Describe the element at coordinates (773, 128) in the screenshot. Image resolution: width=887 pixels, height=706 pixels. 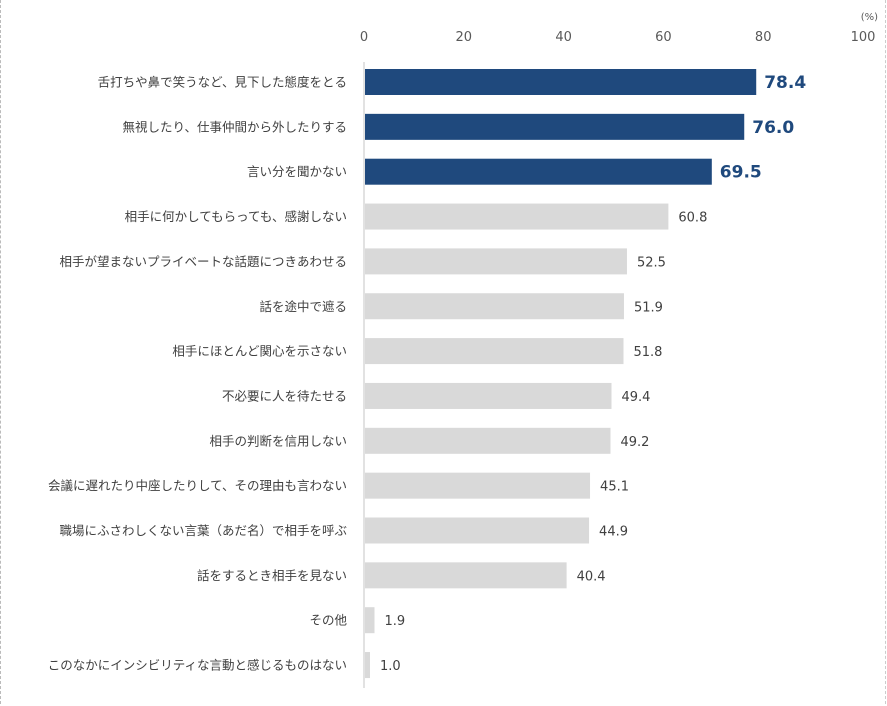
I see `value-label: 76.0` at that location.